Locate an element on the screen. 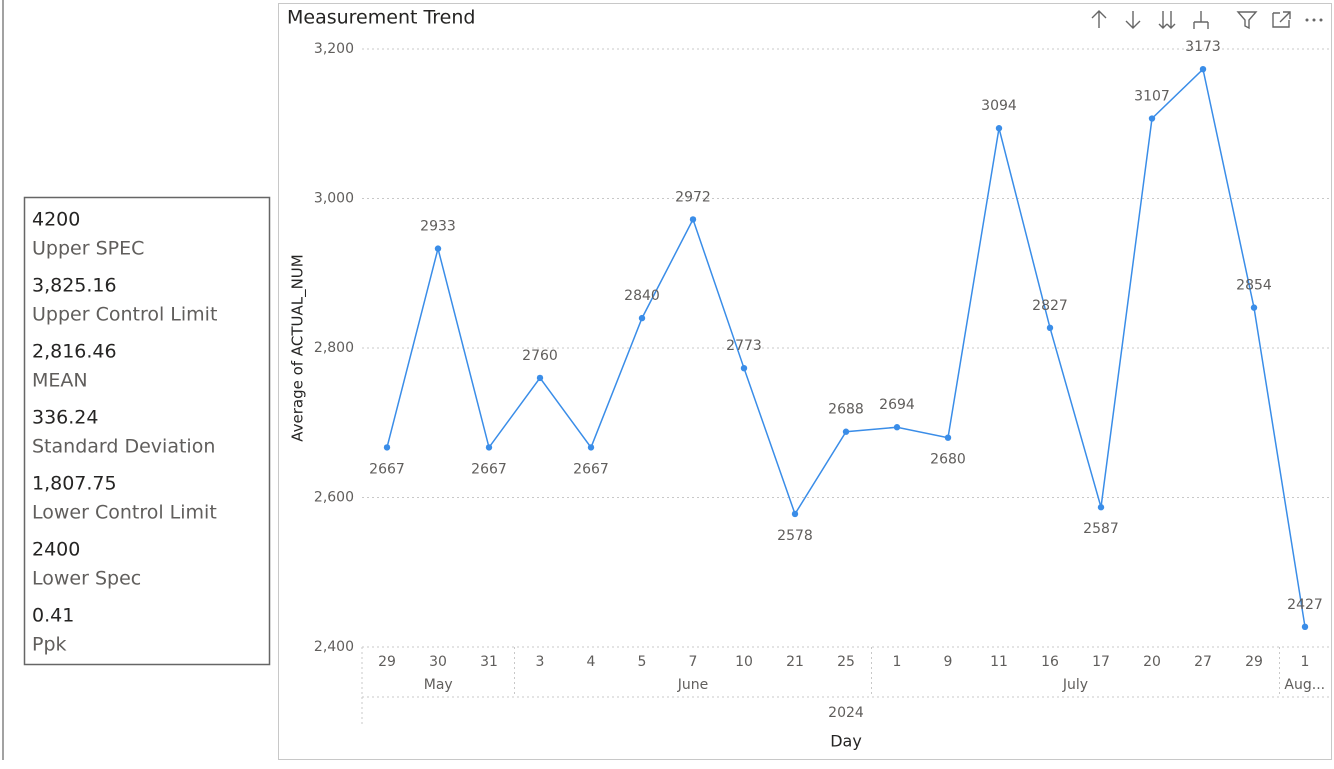  month-label: June is located at coordinates (693, 685).